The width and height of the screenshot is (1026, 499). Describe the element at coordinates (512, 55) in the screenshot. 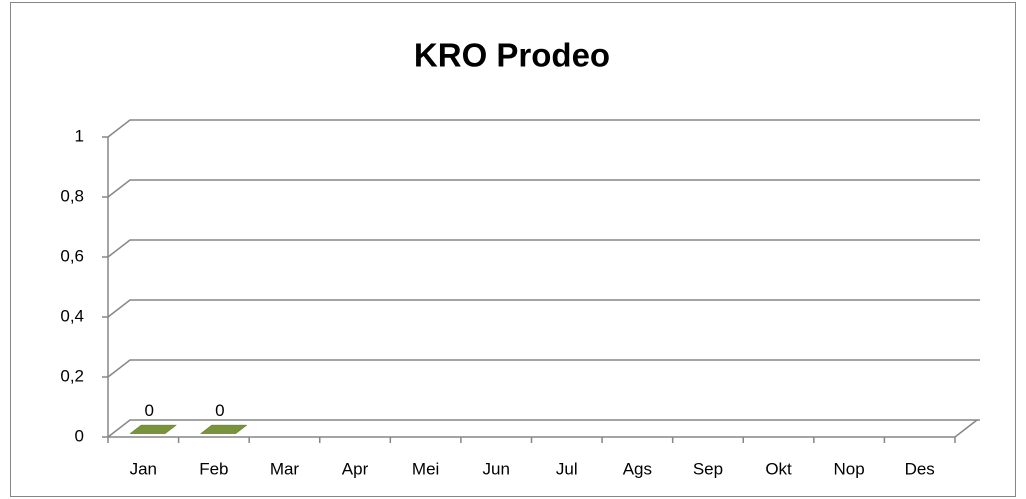

I see `chart-title: KRO Prodeo` at that location.